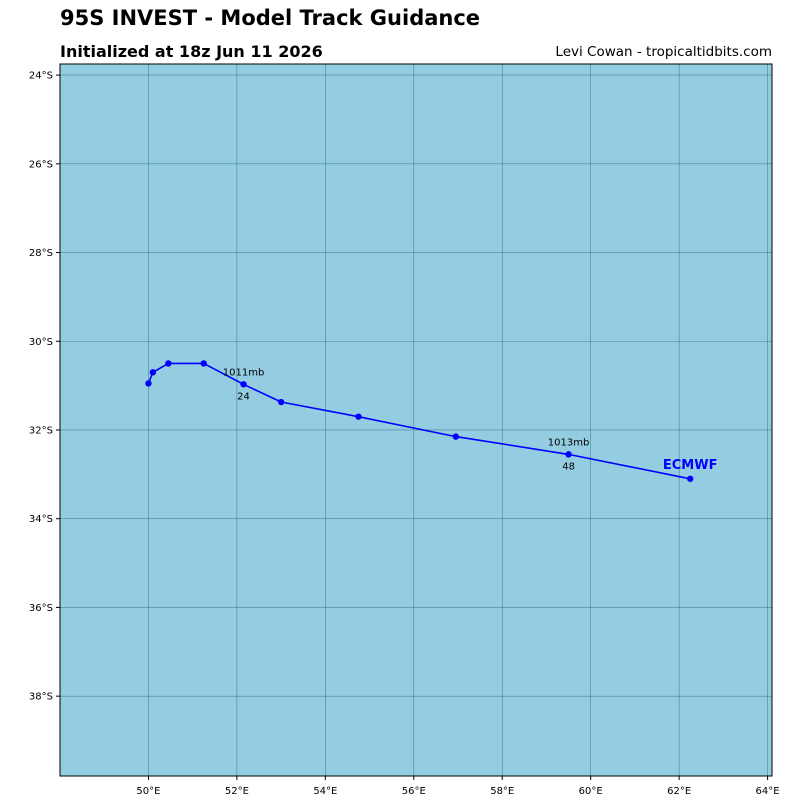  Describe the element at coordinates (414, 791) in the screenshot. I see `lon-tick-label: 56°E` at that location.